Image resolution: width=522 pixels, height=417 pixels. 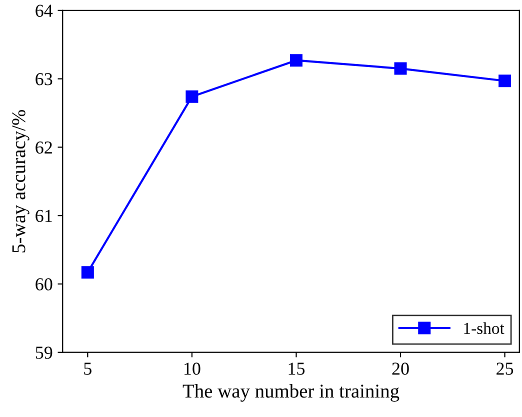 I want to click on x-tick-label: 20, so click(x=400, y=368).